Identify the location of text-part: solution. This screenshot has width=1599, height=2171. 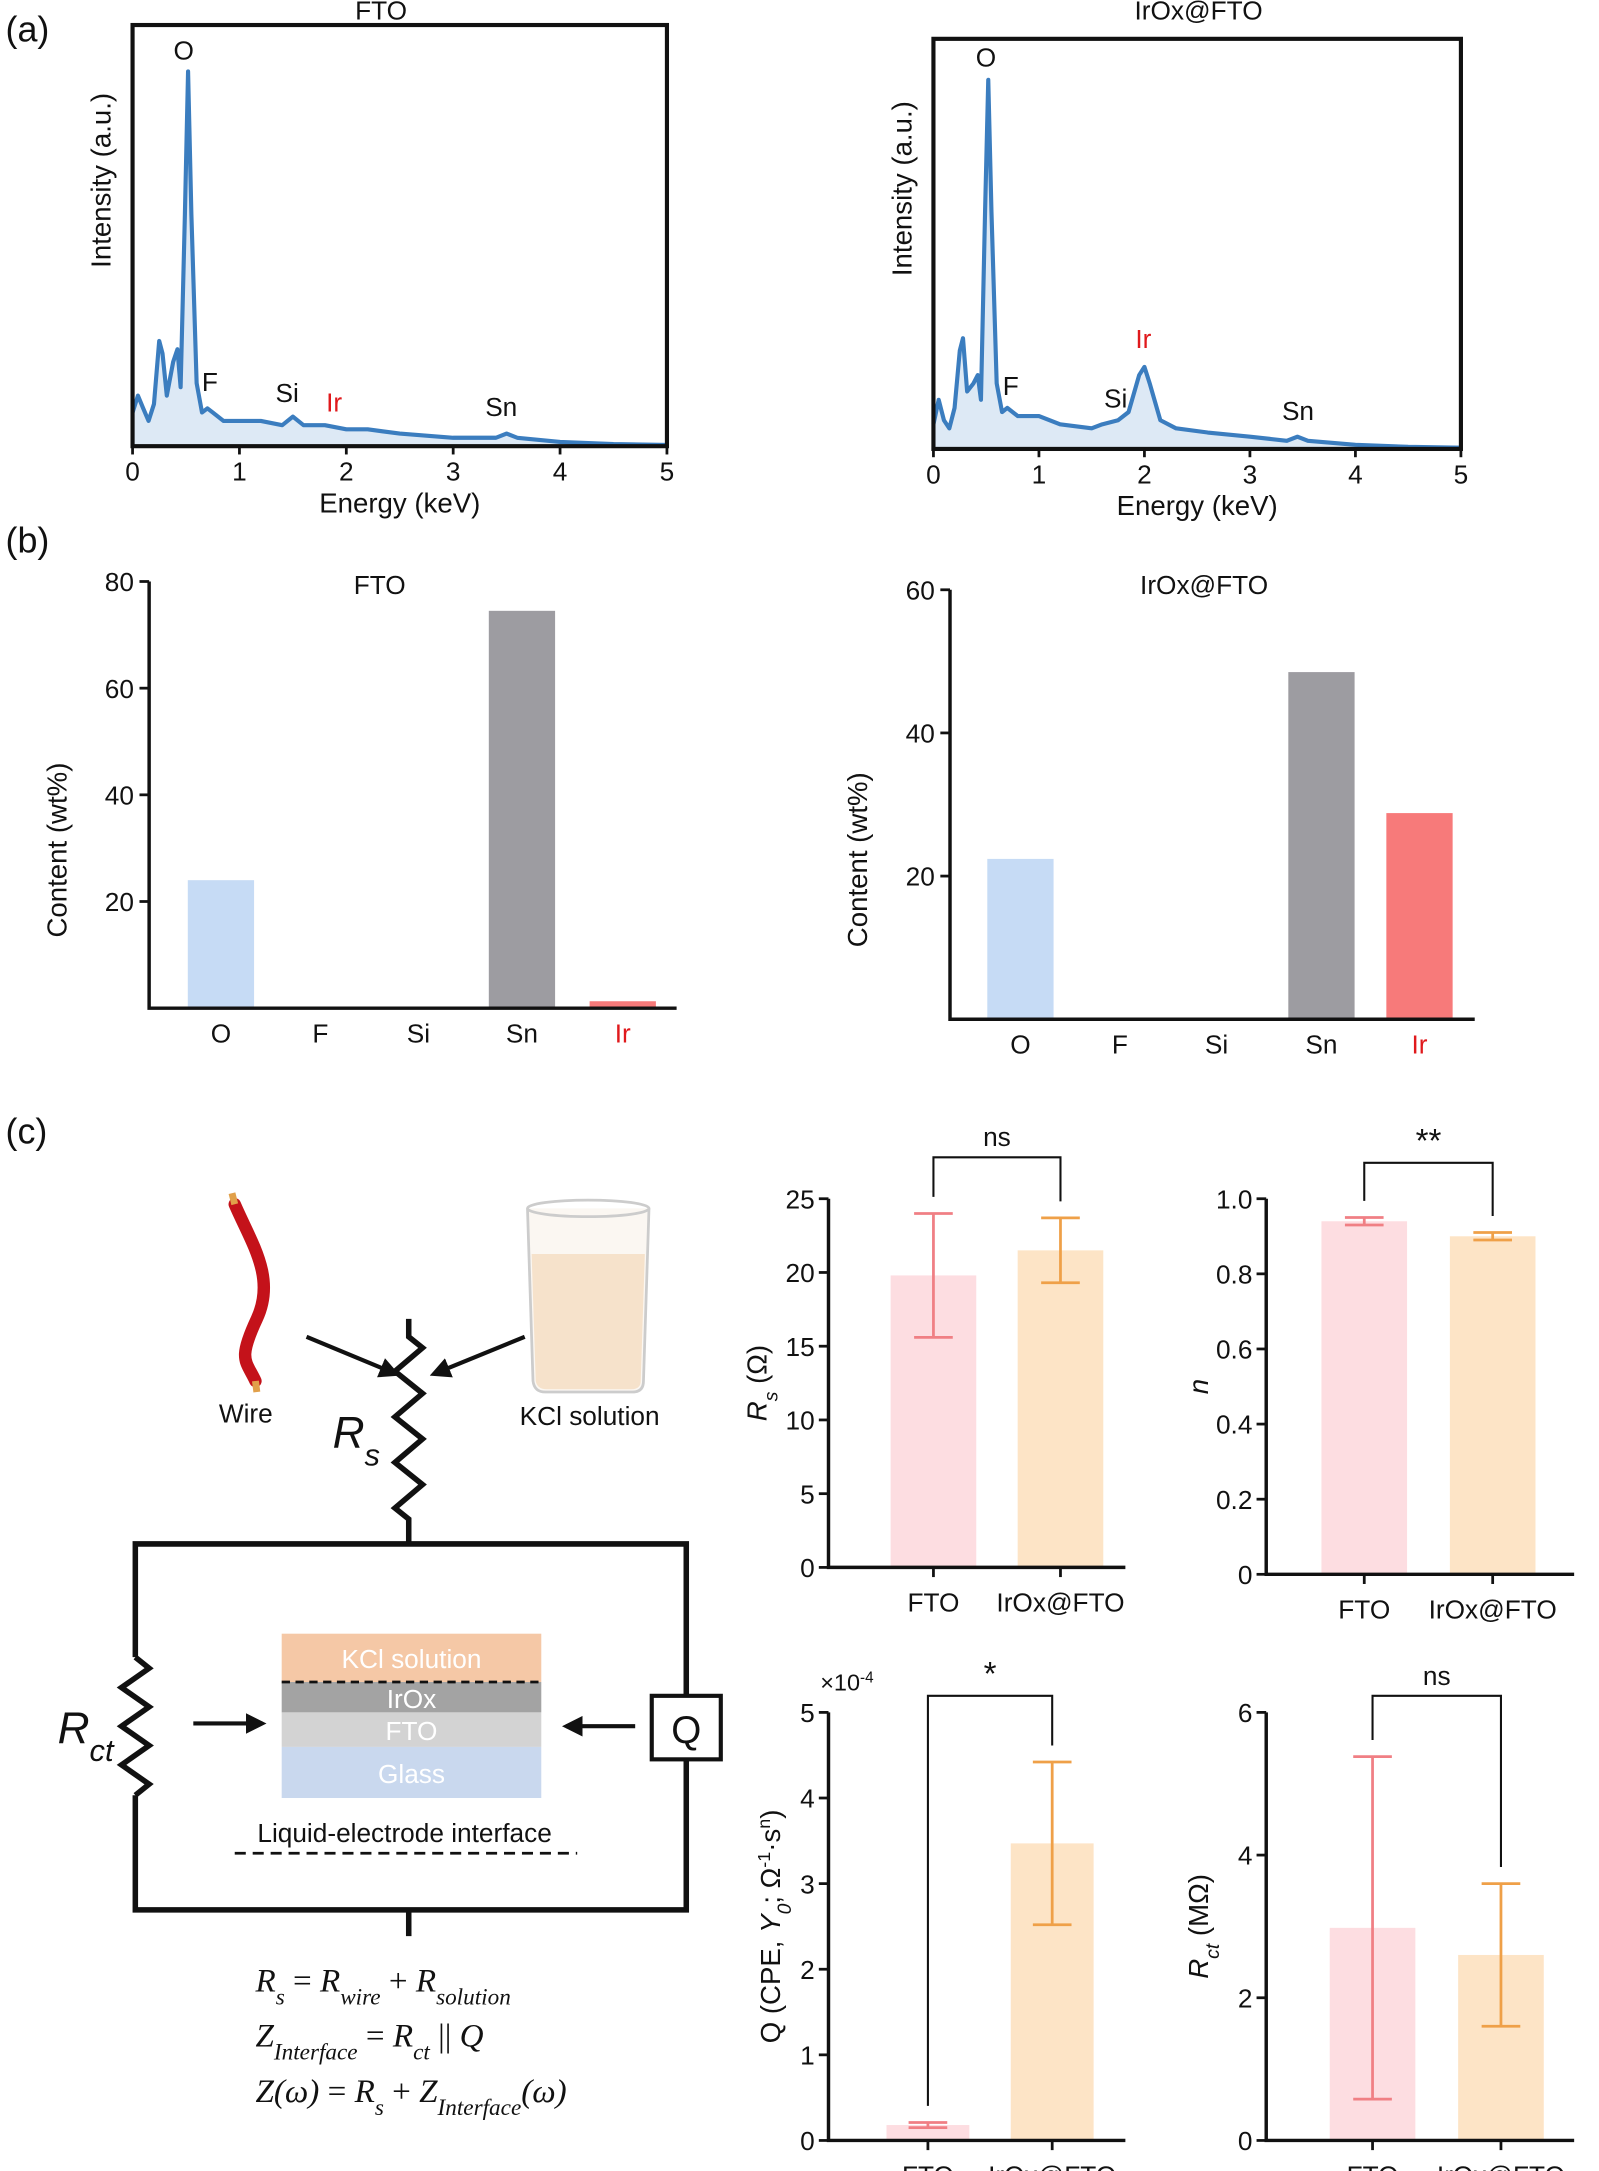
(473, 1997).